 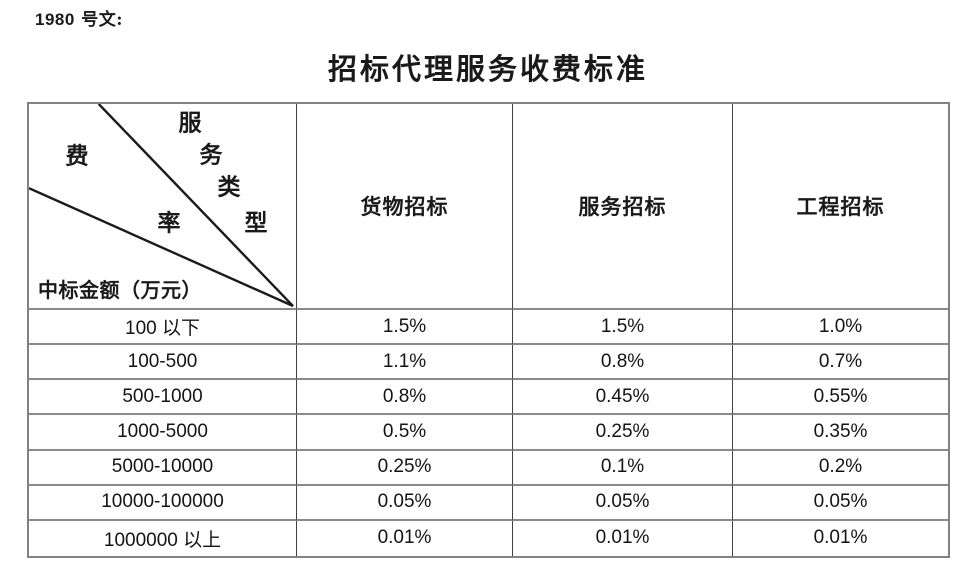 I want to click on column-header-service: 服务招标, so click(x=623, y=207).